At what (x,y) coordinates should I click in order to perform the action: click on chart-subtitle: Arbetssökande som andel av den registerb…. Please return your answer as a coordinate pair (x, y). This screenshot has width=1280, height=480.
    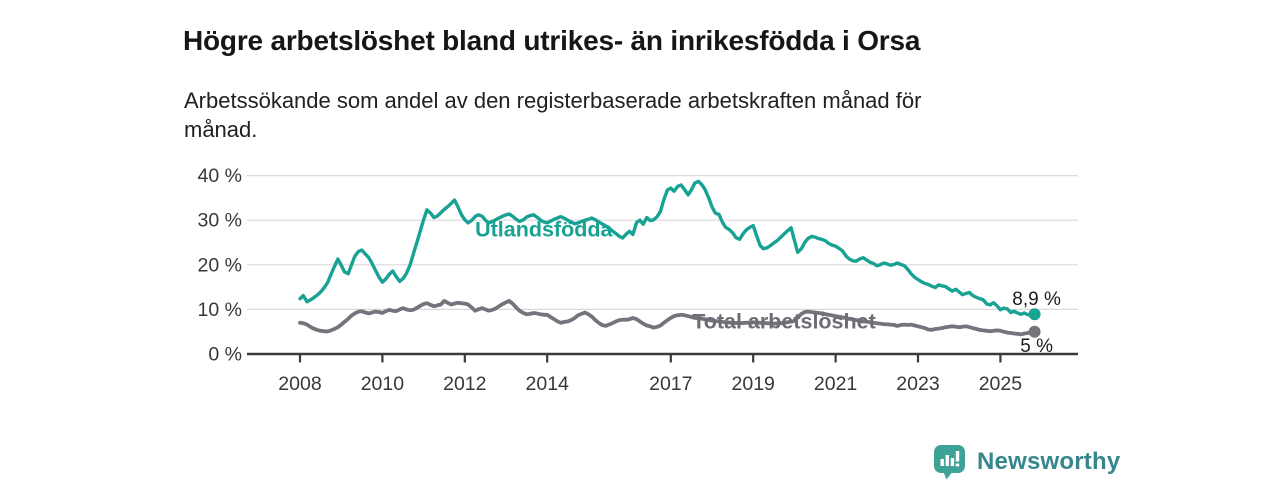
    Looking at the image, I should click on (553, 115).